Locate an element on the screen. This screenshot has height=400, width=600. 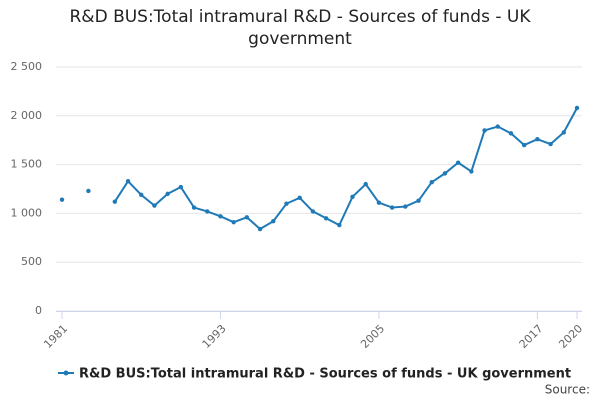
x-tick-label: 2020 is located at coordinates (570, 336).